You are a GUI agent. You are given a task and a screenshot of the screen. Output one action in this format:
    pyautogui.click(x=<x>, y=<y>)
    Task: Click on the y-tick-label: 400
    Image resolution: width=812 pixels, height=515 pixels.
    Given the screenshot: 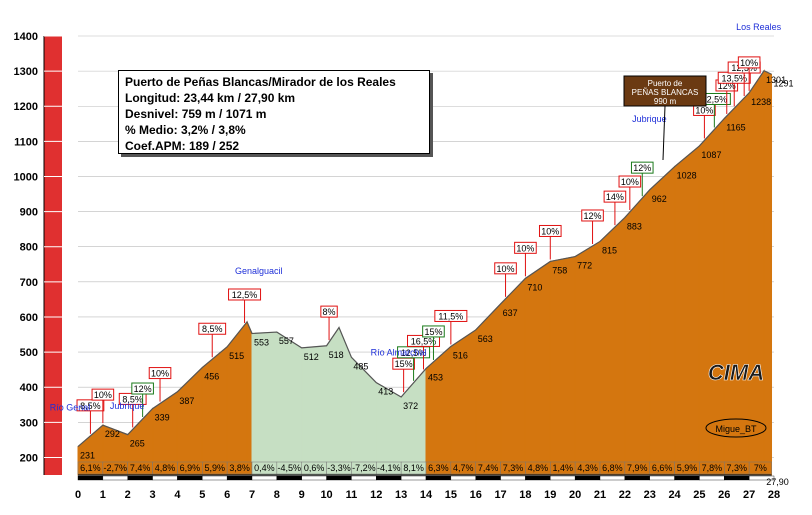 What is the action you would take?
    pyautogui.click(x=29, y=388)
    